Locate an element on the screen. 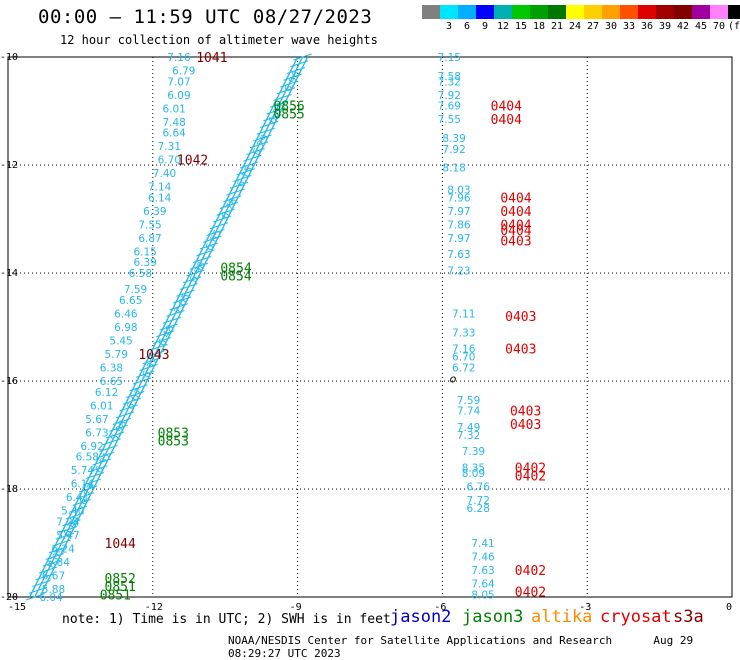  time-label: 0854 is located at coordinates (235, 269).